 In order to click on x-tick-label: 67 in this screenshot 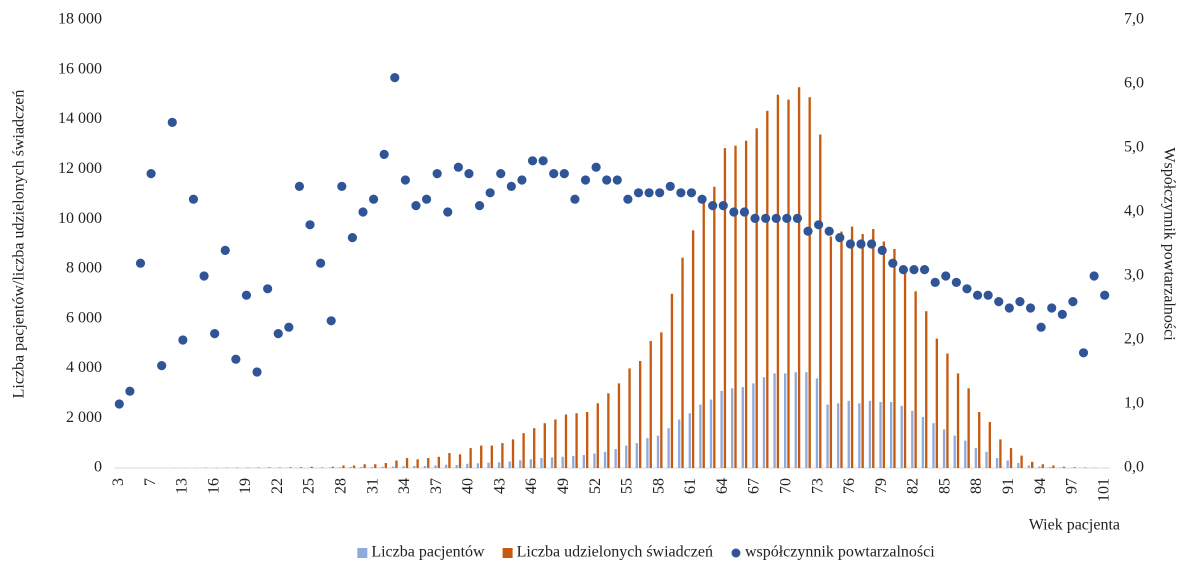, I will do `click(754, 486)`.